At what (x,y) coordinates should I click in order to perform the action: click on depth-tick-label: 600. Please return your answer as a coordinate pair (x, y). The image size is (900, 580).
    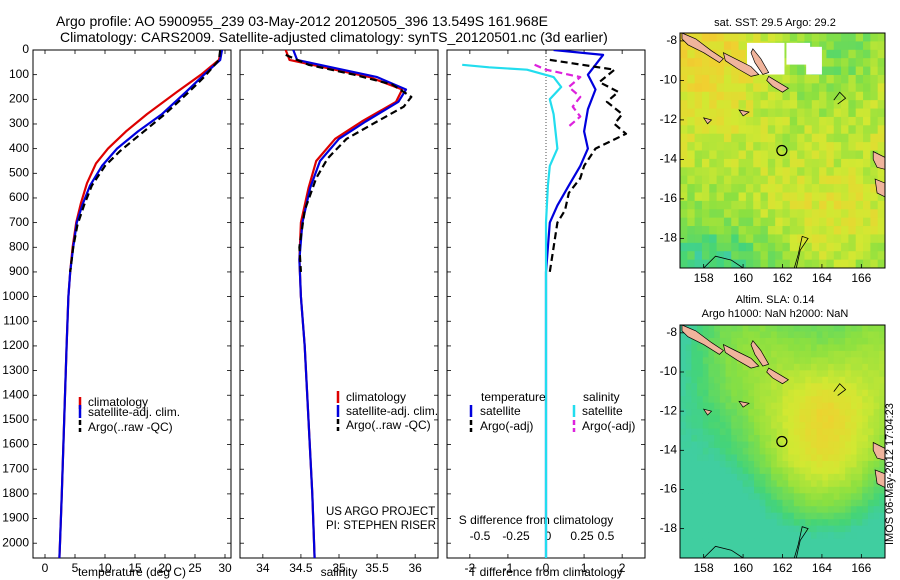
    Looking at the image, I should click on (19, 197).